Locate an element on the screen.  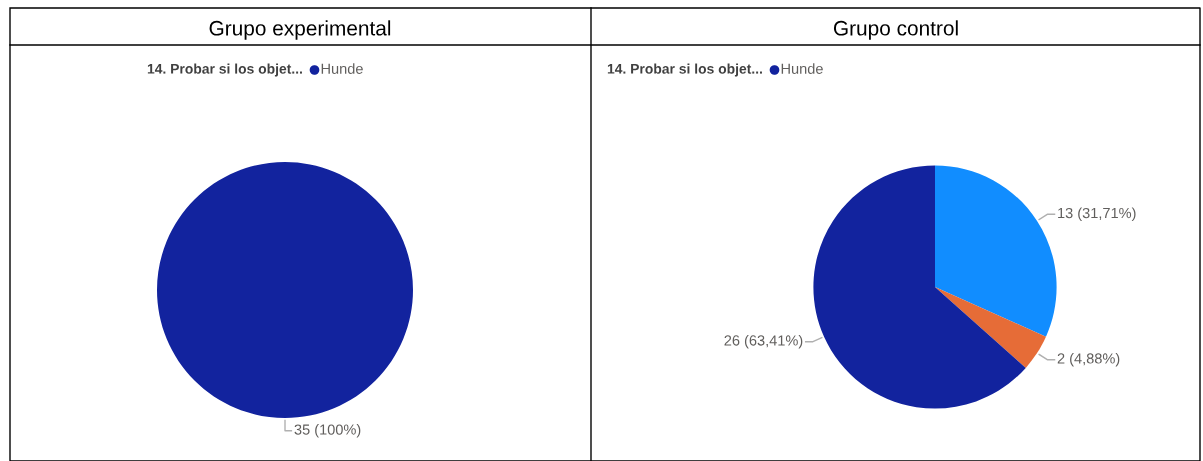
data-label: 13 (31,71%) is located at coordinates (1097, 214).